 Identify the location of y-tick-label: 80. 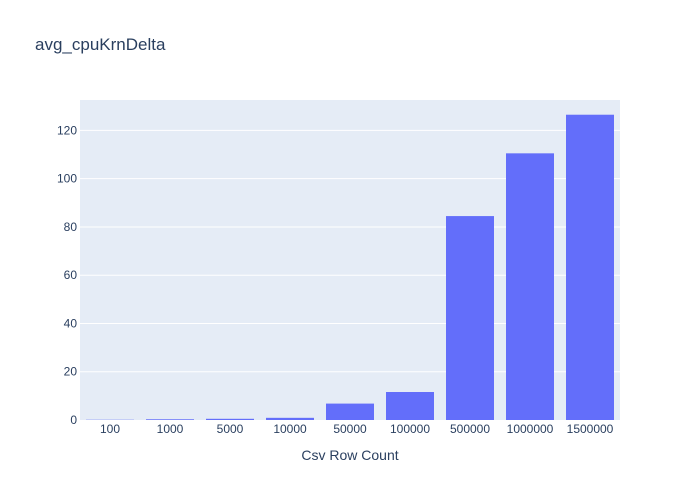
(71, 227).